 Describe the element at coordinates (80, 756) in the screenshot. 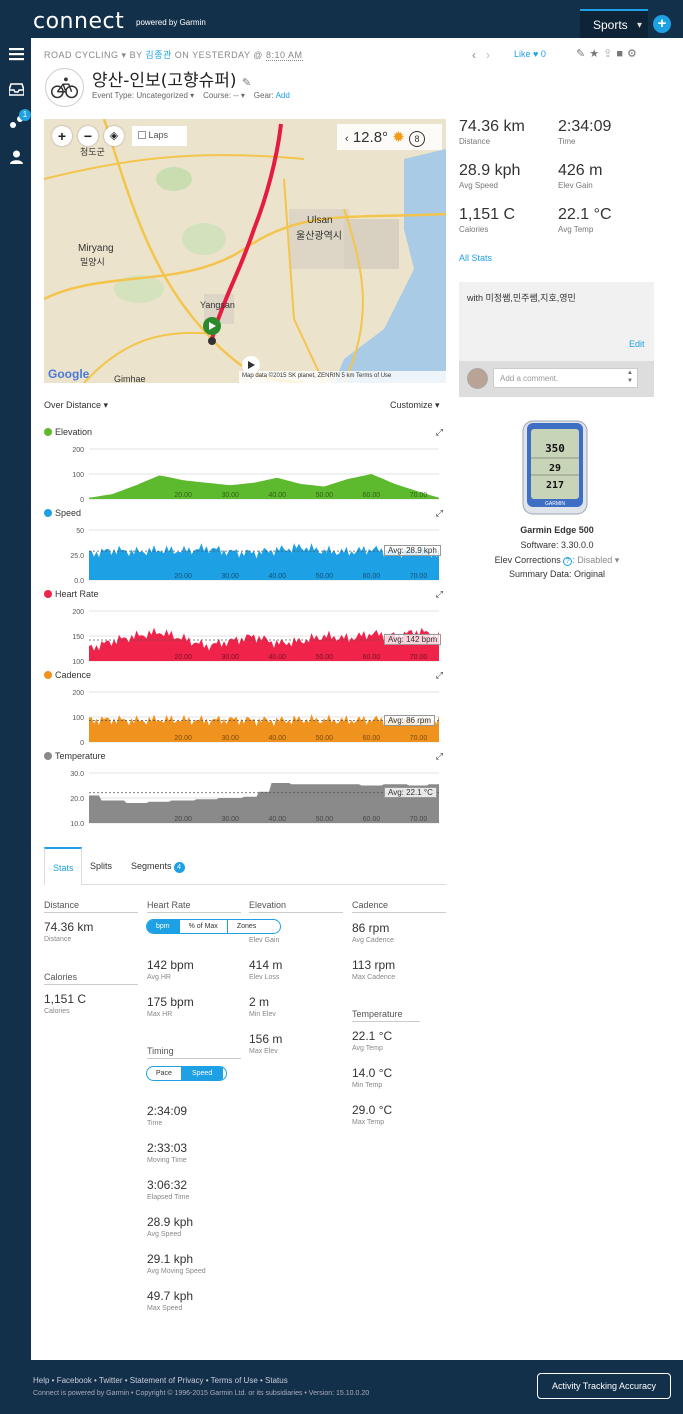

I see `temp-title-text: Temperature` at that location.